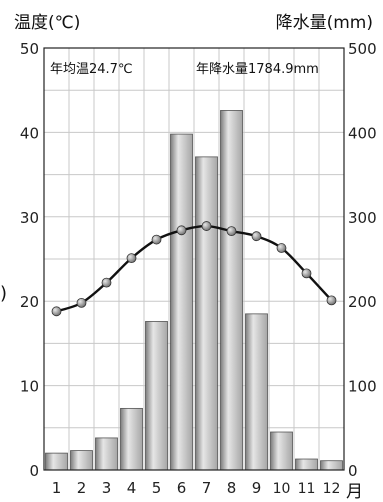 The image size is (383, 502). I want to click on x-tick-label: 9, so click(257, 488).